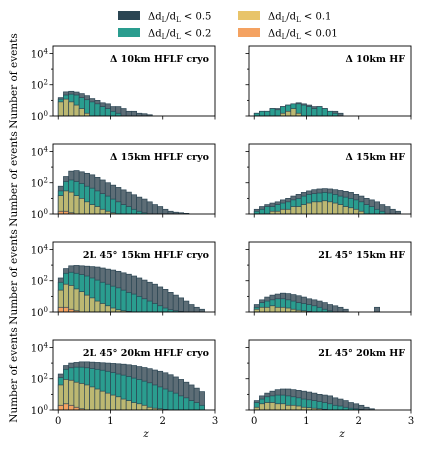 The image size is (424, 463). Describe the element at coordinates (39, 410) in the screenshot. I see `y-tick-label: 100​` at that location.